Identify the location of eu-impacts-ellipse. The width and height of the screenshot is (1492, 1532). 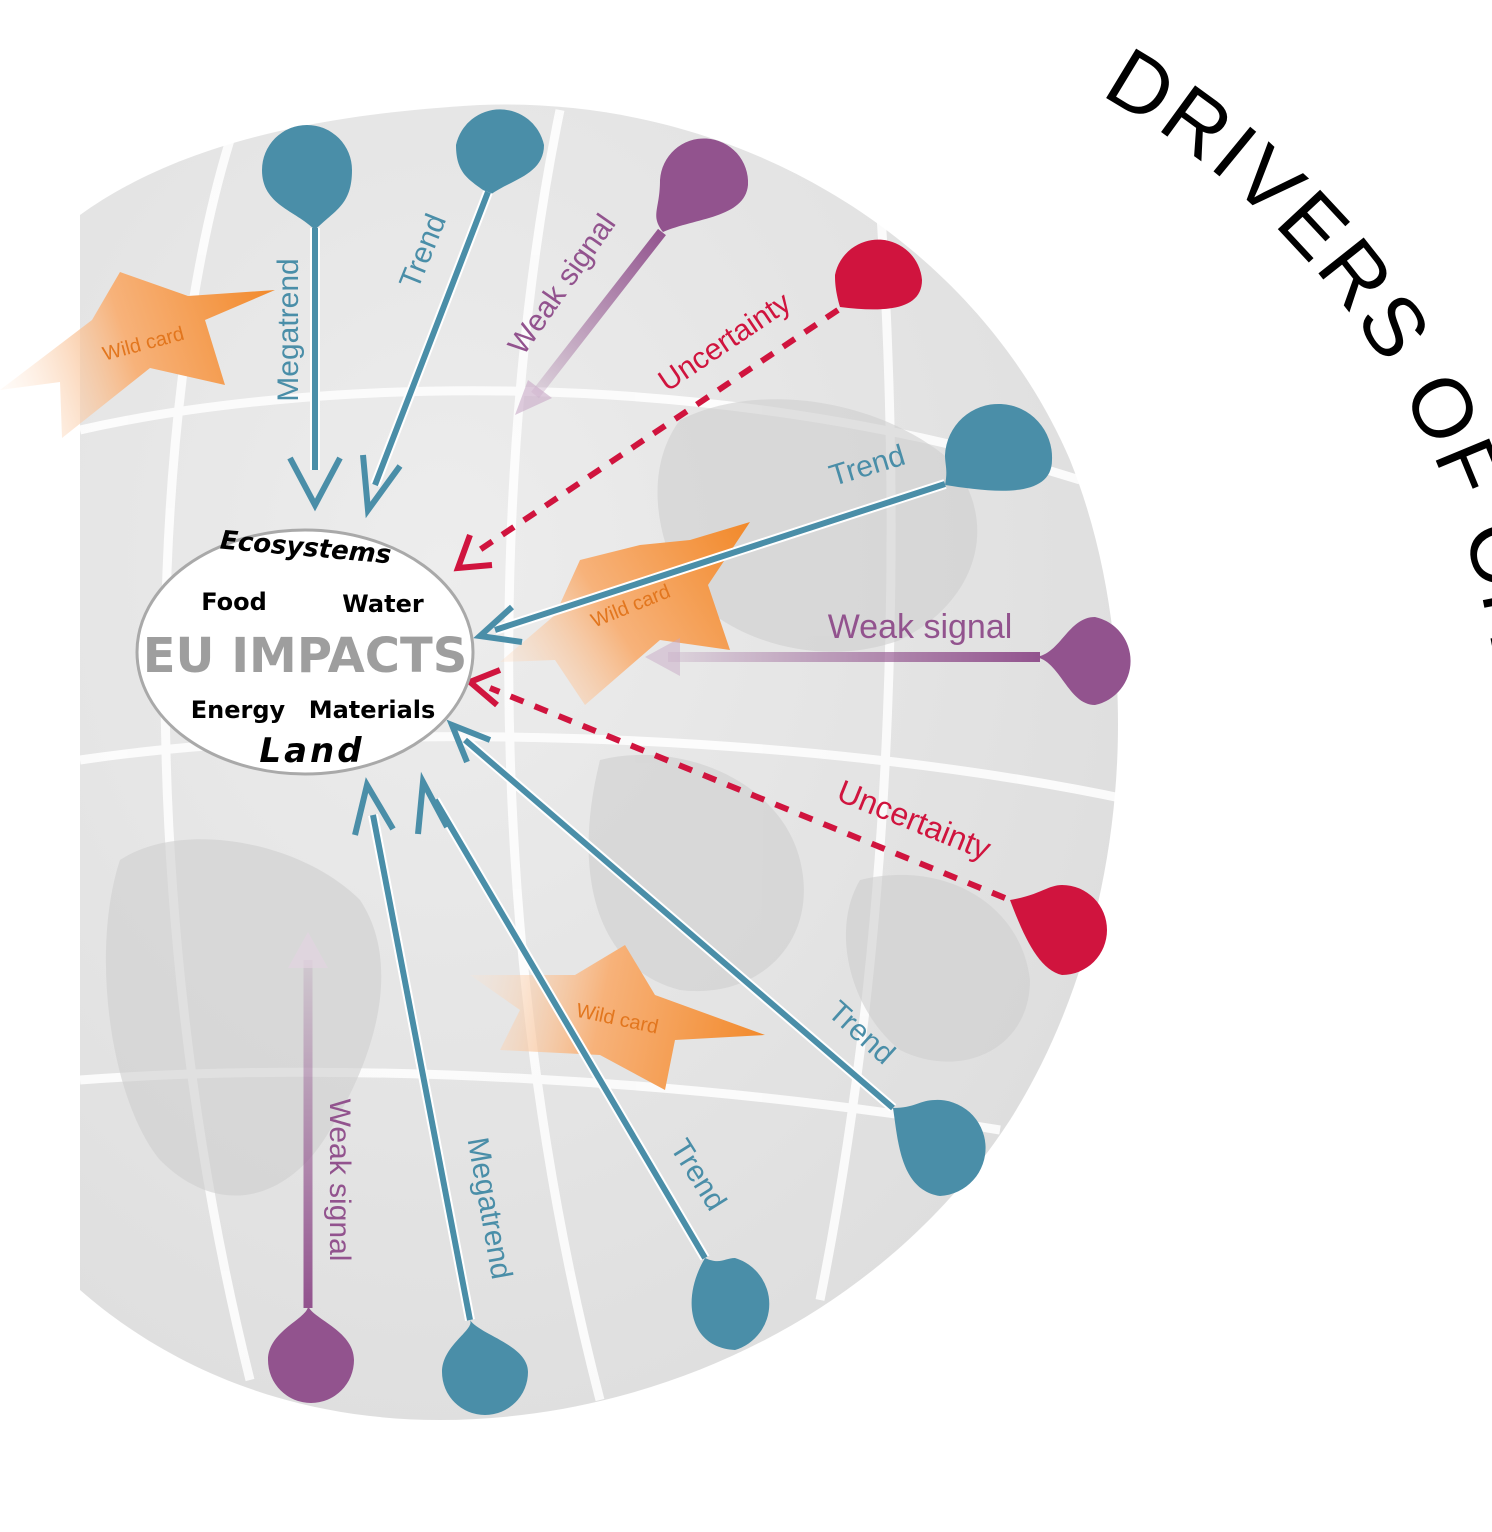
(305, 652).